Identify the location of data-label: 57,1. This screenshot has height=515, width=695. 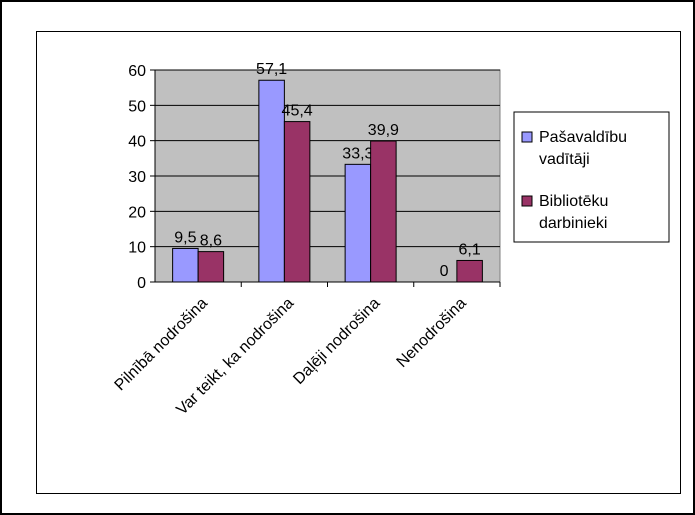
(271, 69).